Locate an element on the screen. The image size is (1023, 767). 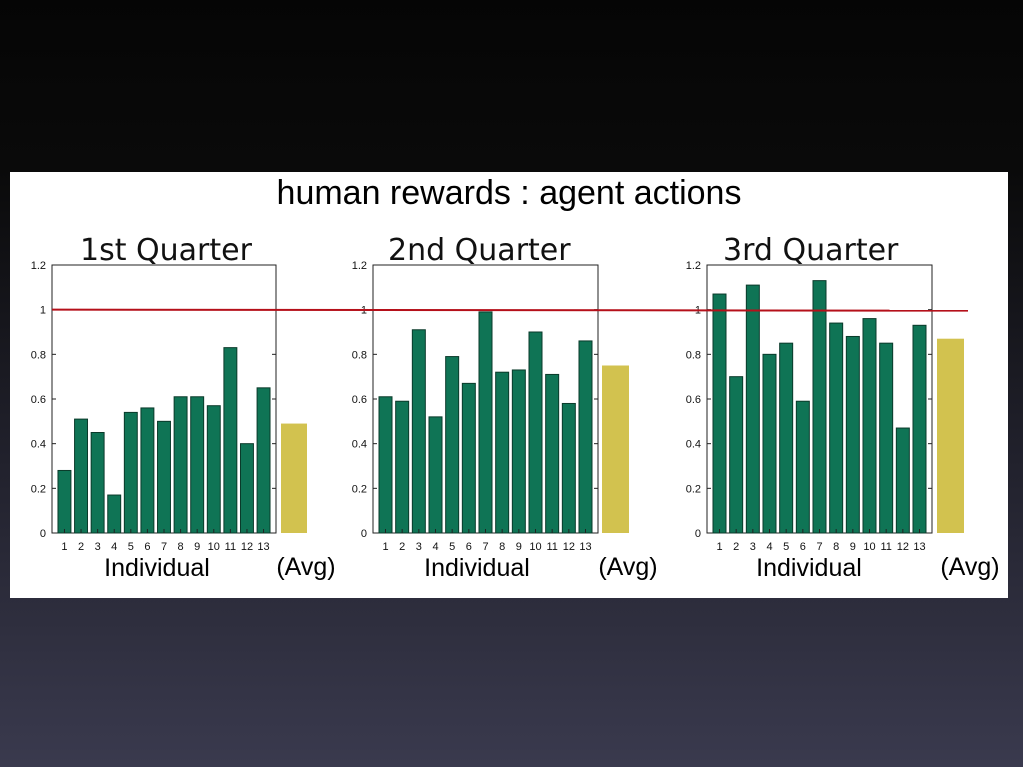
x-tick-label: 8 is located at coordinates (502, 547).